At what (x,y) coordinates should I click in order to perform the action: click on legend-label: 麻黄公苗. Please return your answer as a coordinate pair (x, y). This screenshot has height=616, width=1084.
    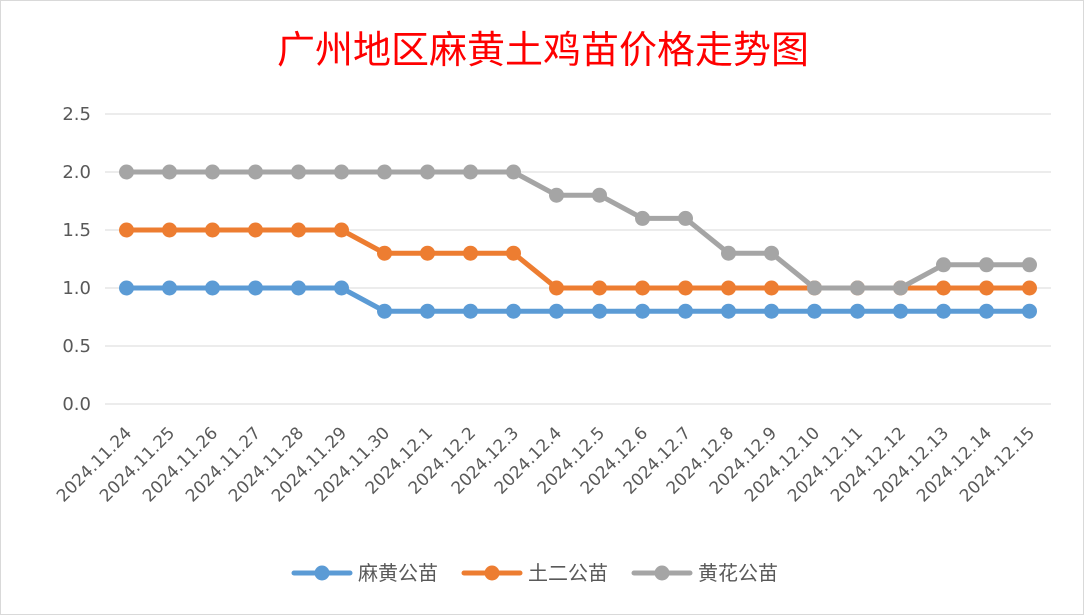
    Looking at the image, I should click on (398, 573).